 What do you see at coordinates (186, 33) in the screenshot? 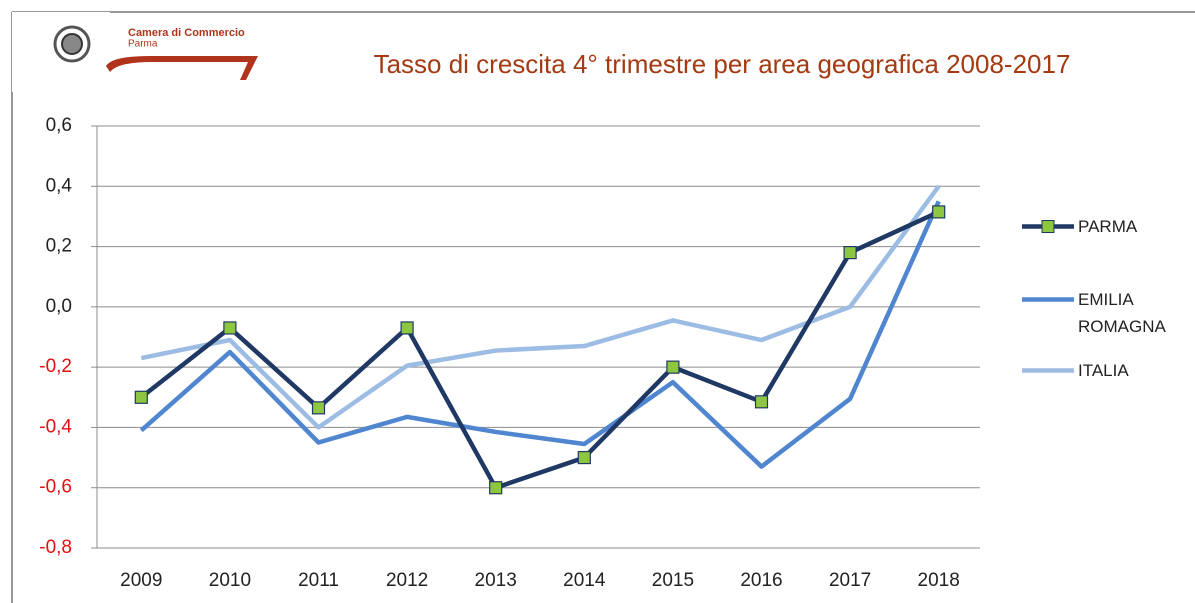
I see `logo-text: Camera di Commercio` at bounding box center [186, 33].